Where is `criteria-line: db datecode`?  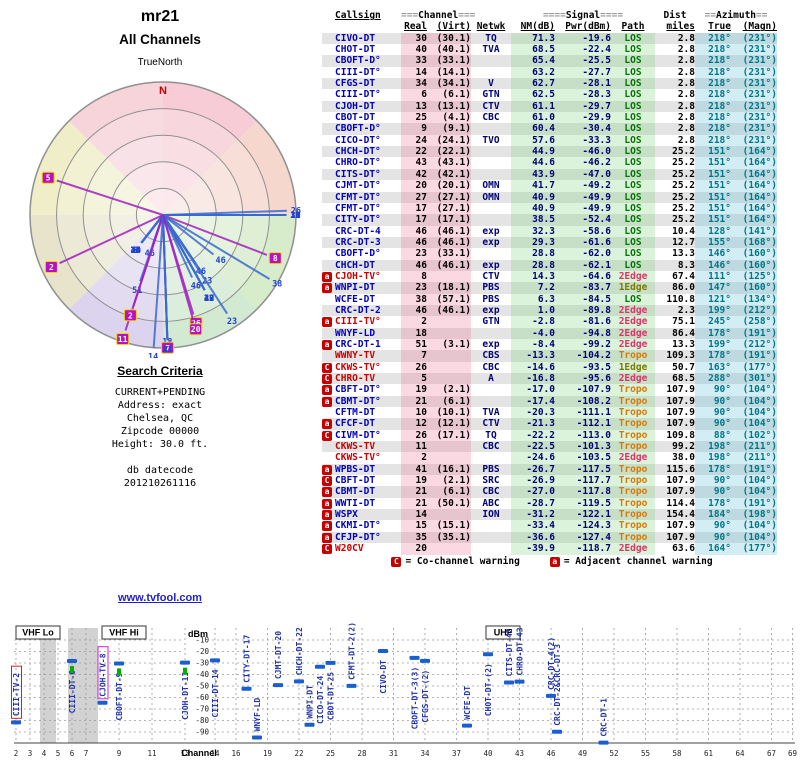
criteria-line: db datecode is located at coordinates (160, 470).